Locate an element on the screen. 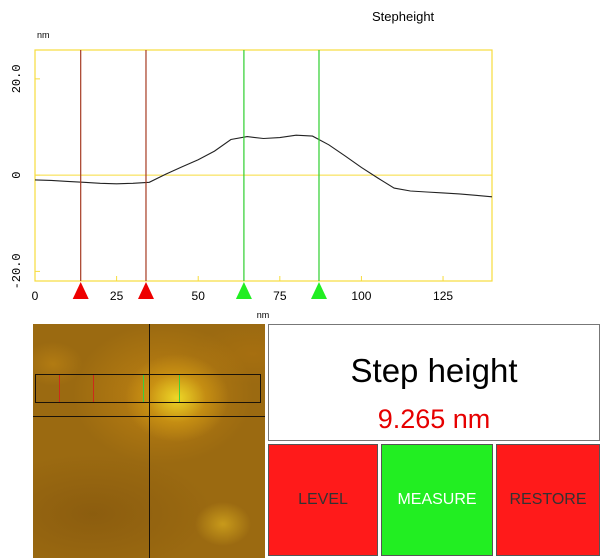  x-tick-label: 75 is located at coordinates (280, 296).